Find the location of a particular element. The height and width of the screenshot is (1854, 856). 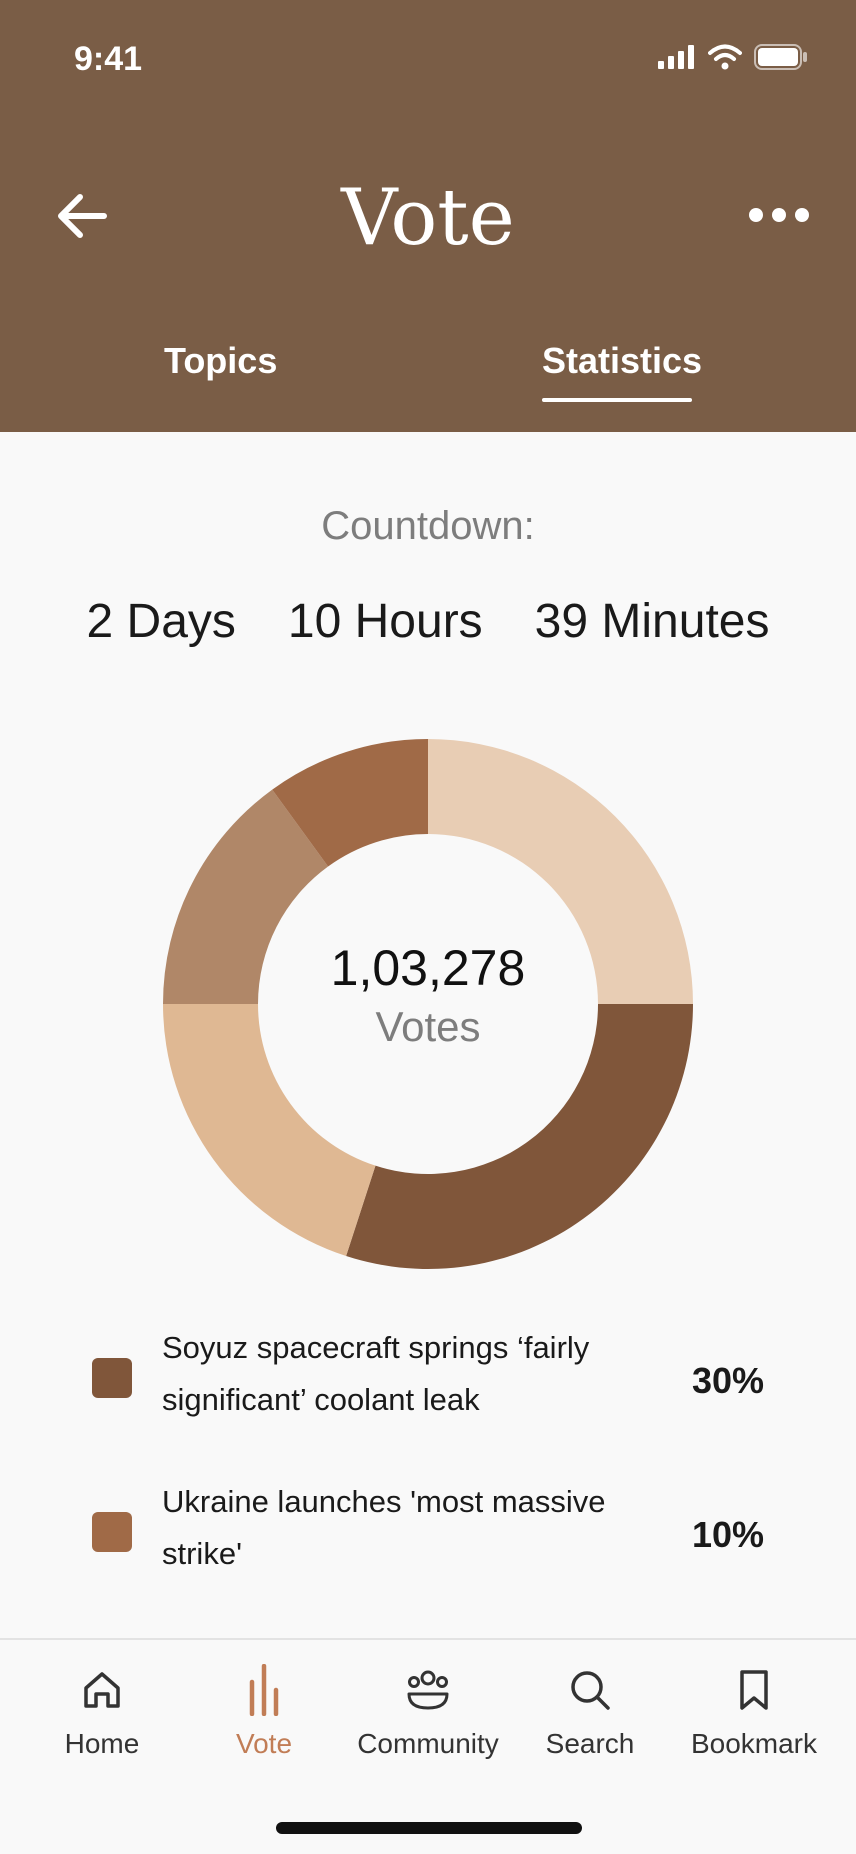

nav-vote: Vote is located at coordinates (264, 1710).